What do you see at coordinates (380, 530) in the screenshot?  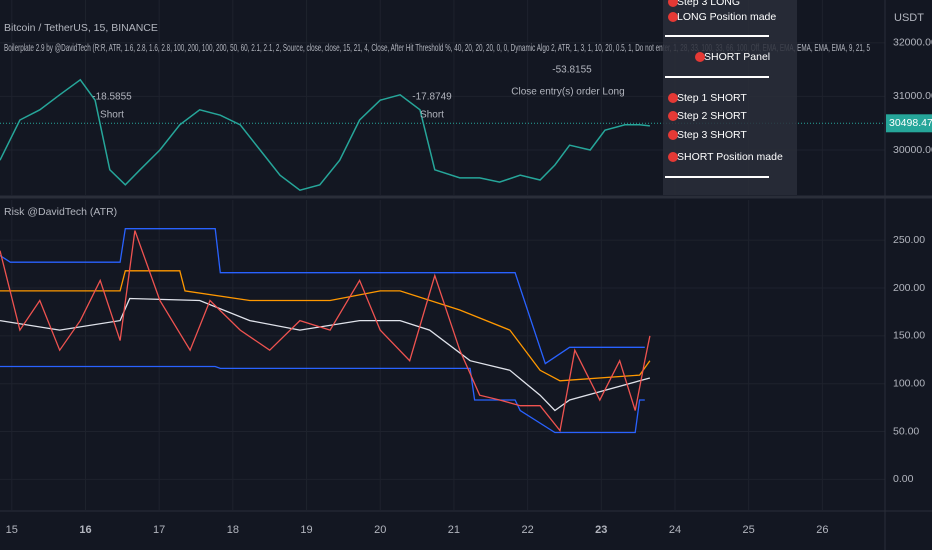 I see `x-tick-label: 20` at bounding box center [380, 530].